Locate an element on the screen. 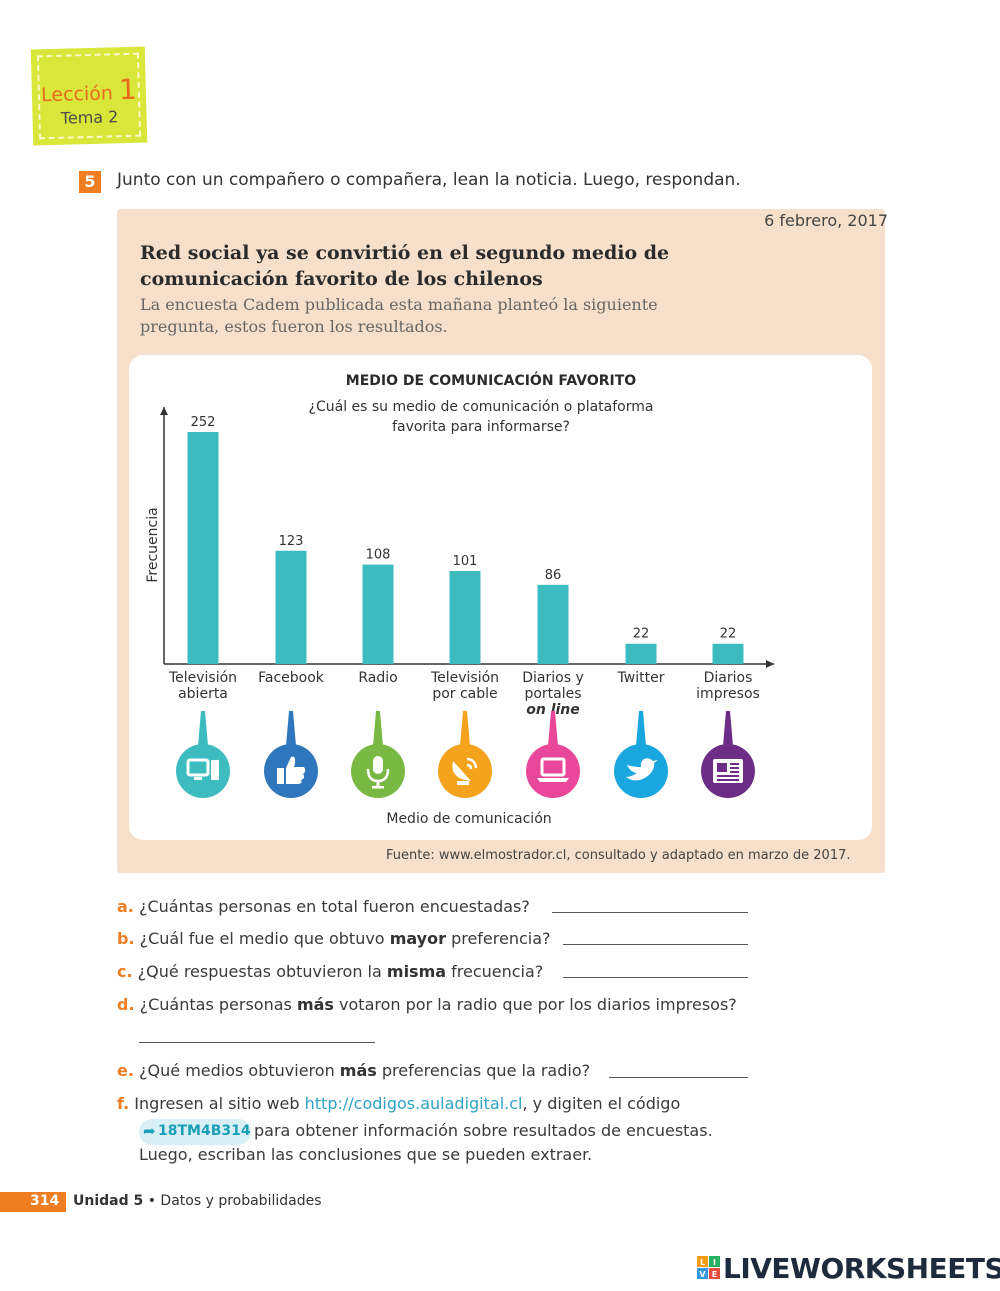  question-text: ¿Qué respuestas obtuvieron la is located at coordinates (262, 971).